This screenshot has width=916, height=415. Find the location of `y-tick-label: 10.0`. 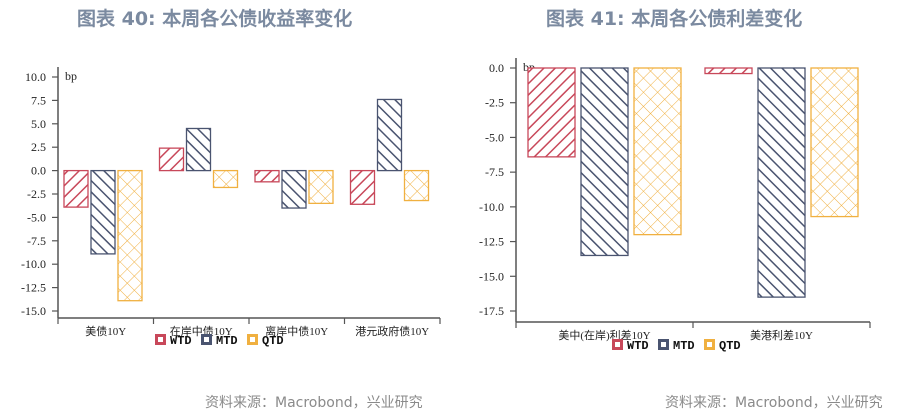

y-tick-label: 10.0 is located at coordinates (35, 77).